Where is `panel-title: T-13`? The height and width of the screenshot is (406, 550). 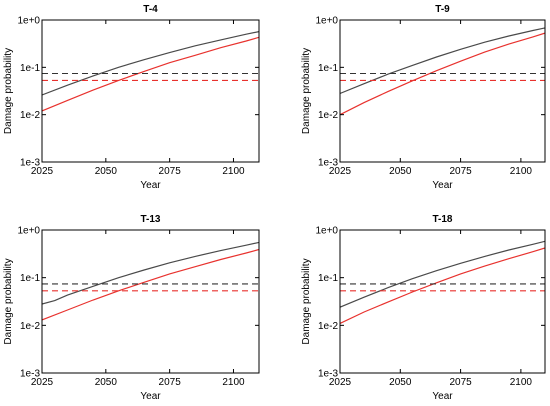 panel-title: T-13 is located at coordinates (150, 219).